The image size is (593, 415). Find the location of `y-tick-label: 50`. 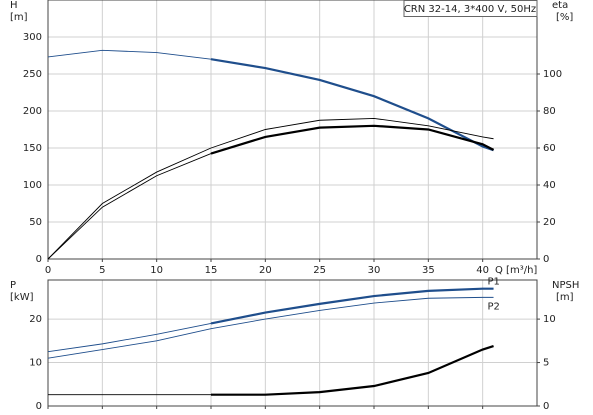

y-tick-label: 50 is located at coordinates (35, 222).